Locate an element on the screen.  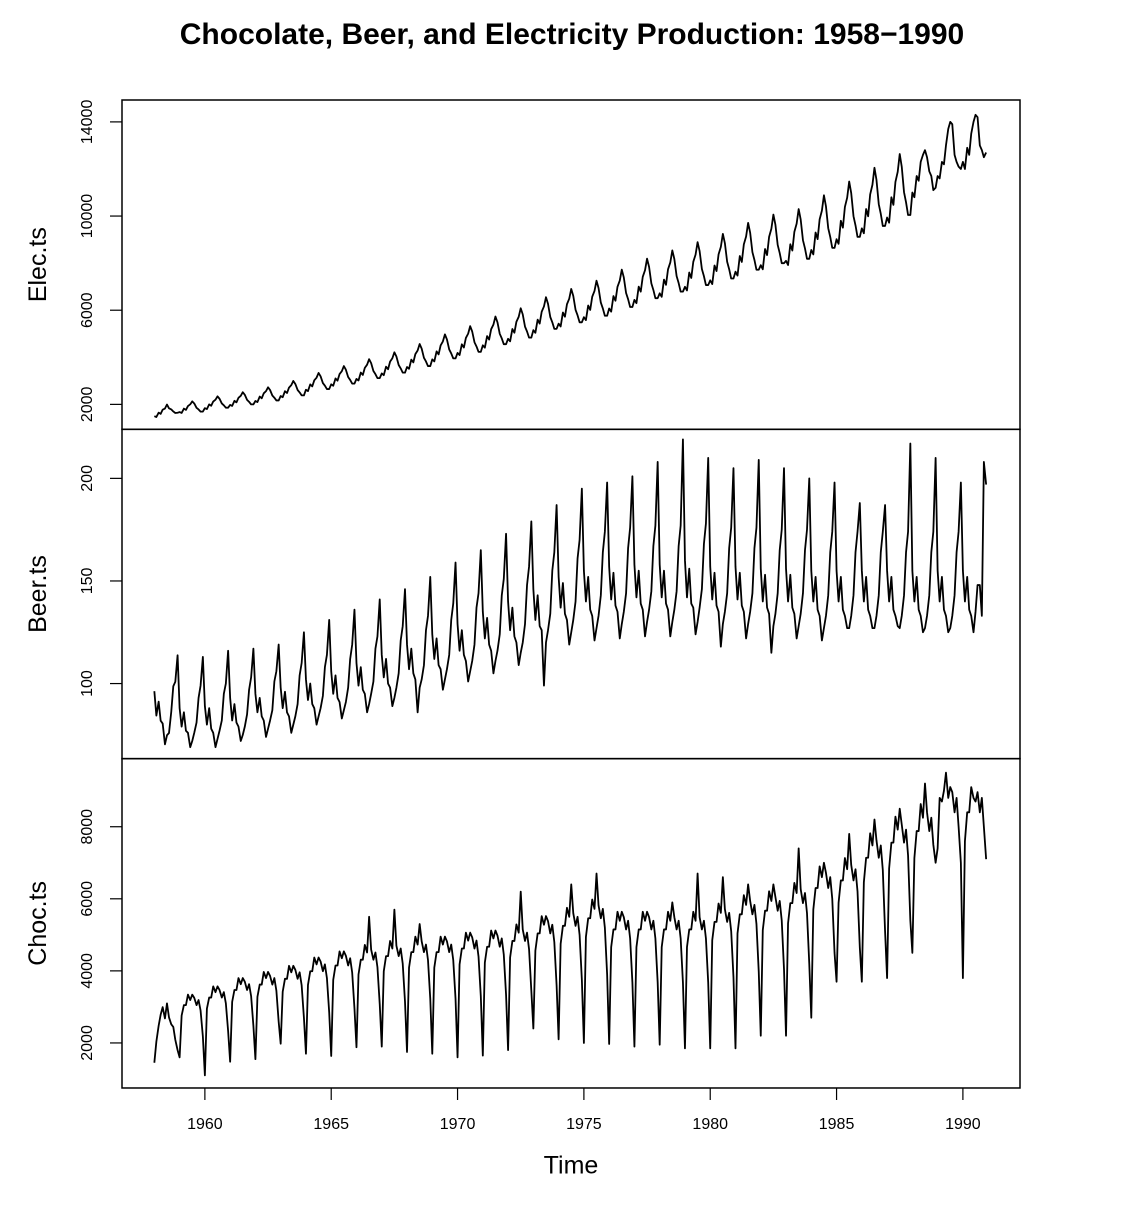
y-tick-label: 10000 is located at coordinates (87, 216).